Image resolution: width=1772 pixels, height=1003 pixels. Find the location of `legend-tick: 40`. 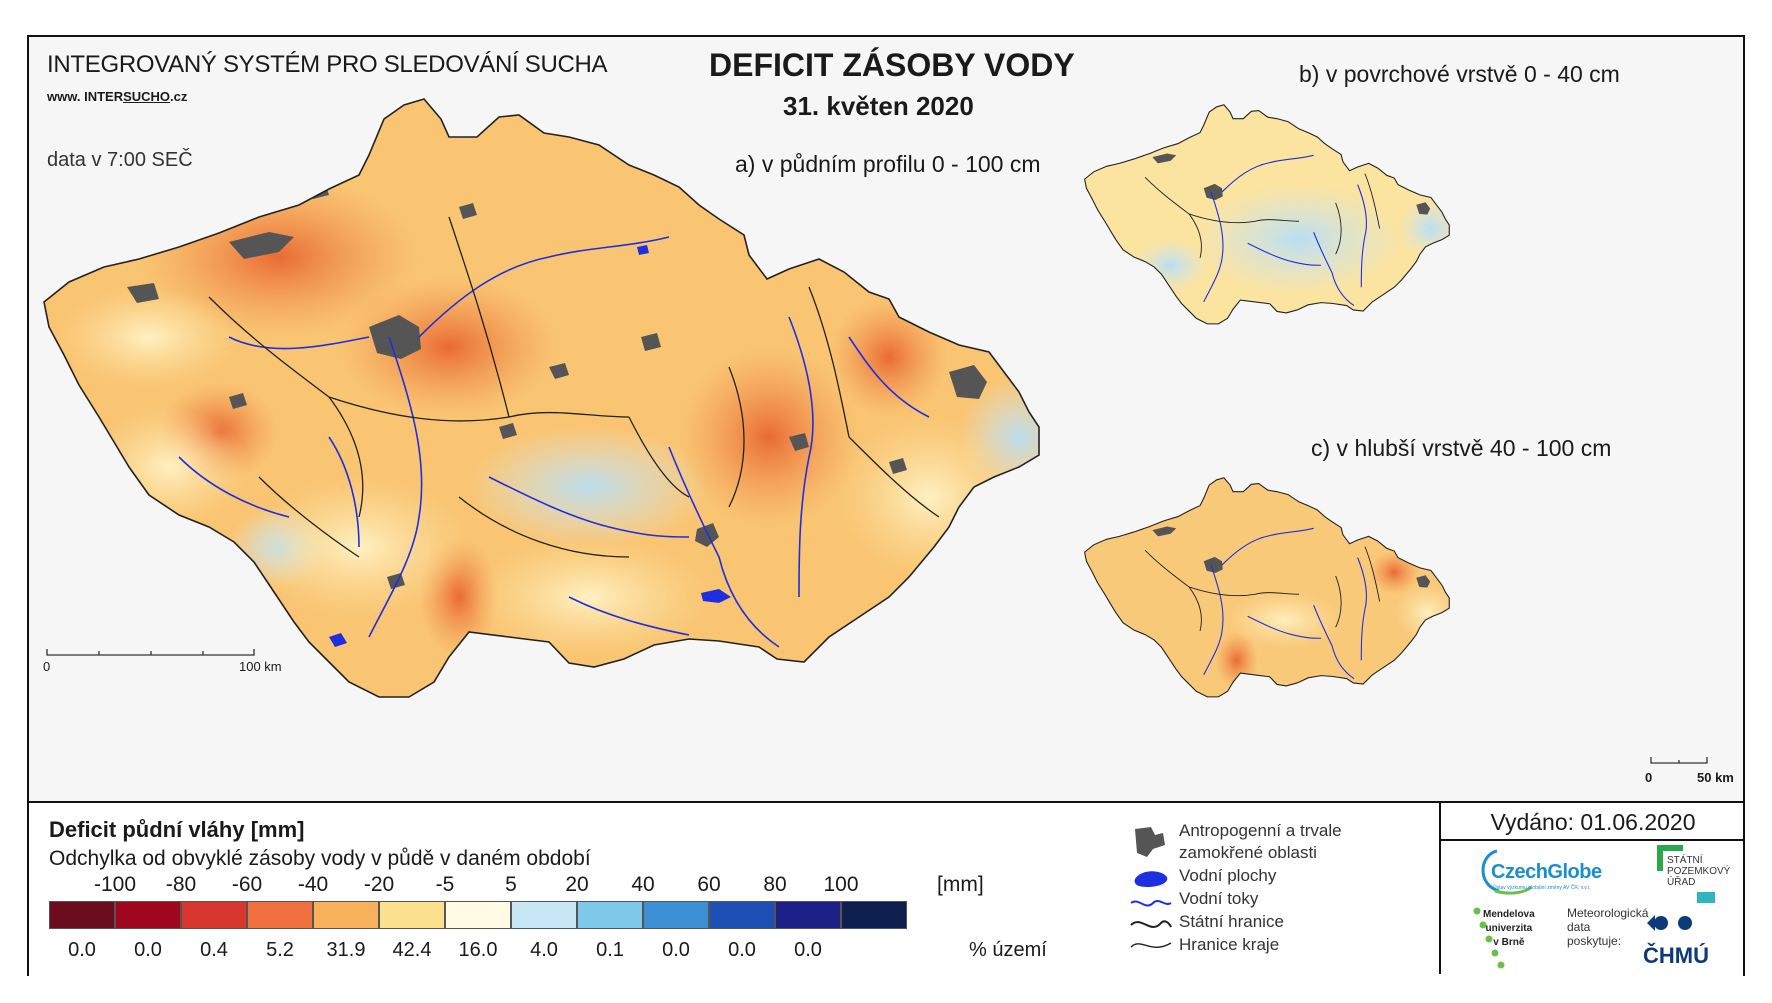

legend-tick: 40 is located at coordinates (643, 884).